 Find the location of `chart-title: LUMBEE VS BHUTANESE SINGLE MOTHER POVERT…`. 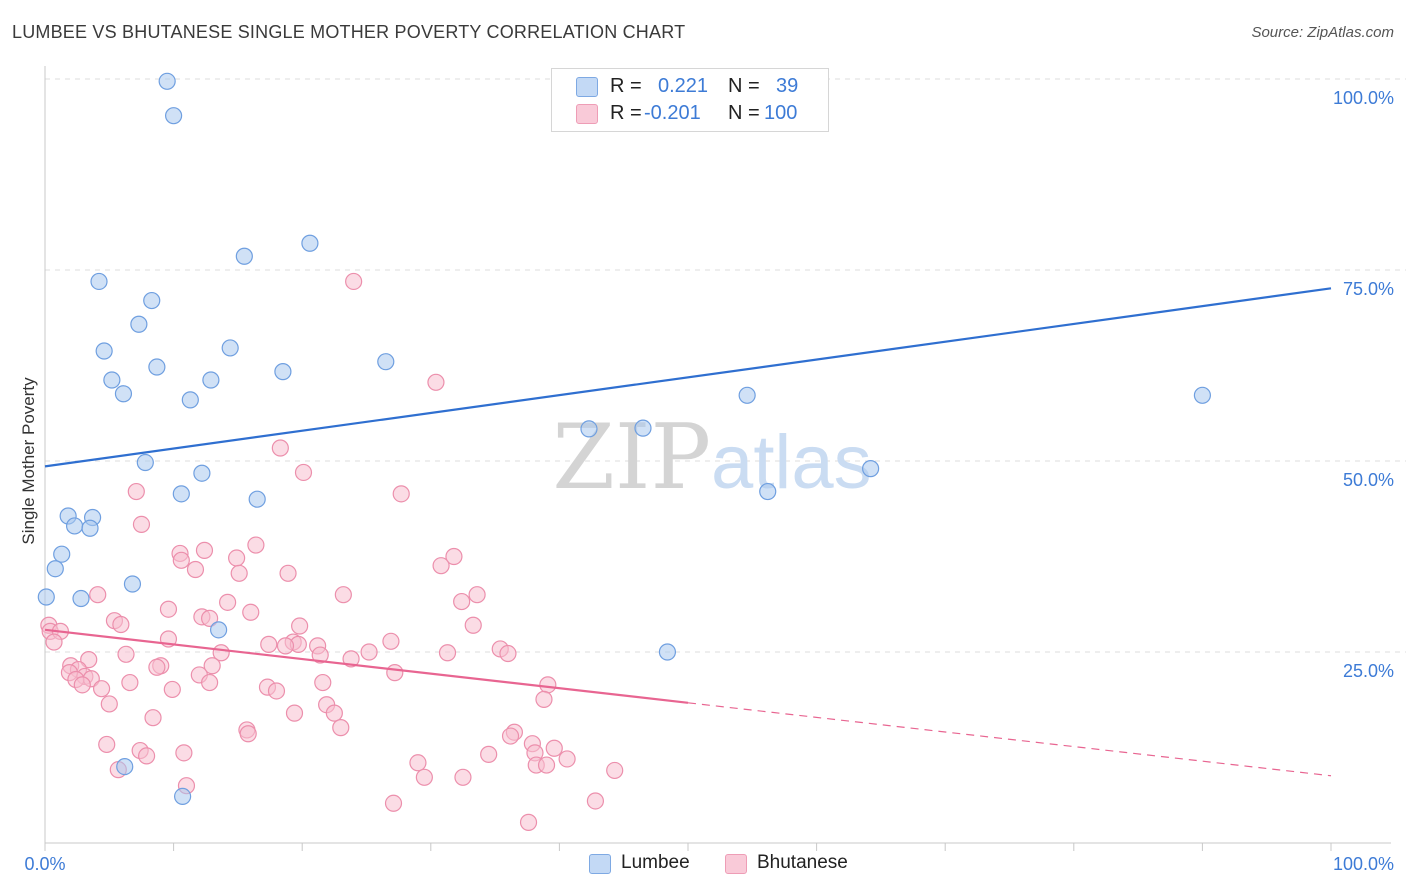

chart-title: LUMBEE VS BHUTANESE SINGLE MOTHER POVERT… is located at coordinates (349, 32).